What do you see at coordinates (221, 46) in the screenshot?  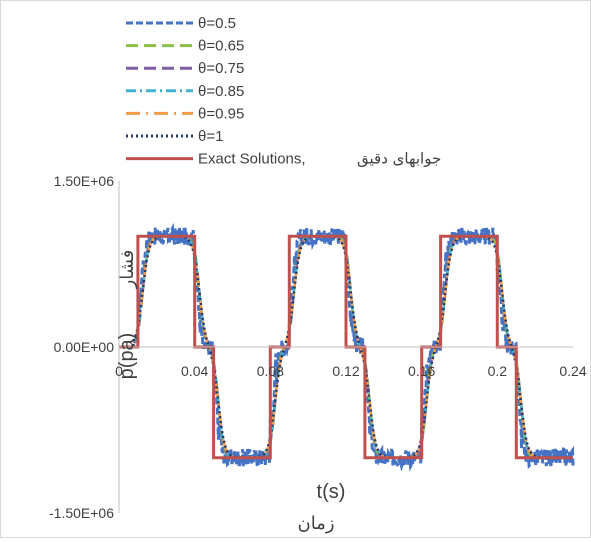 I see `legend-label: θ=0.65` at bounding box center [221, 46].